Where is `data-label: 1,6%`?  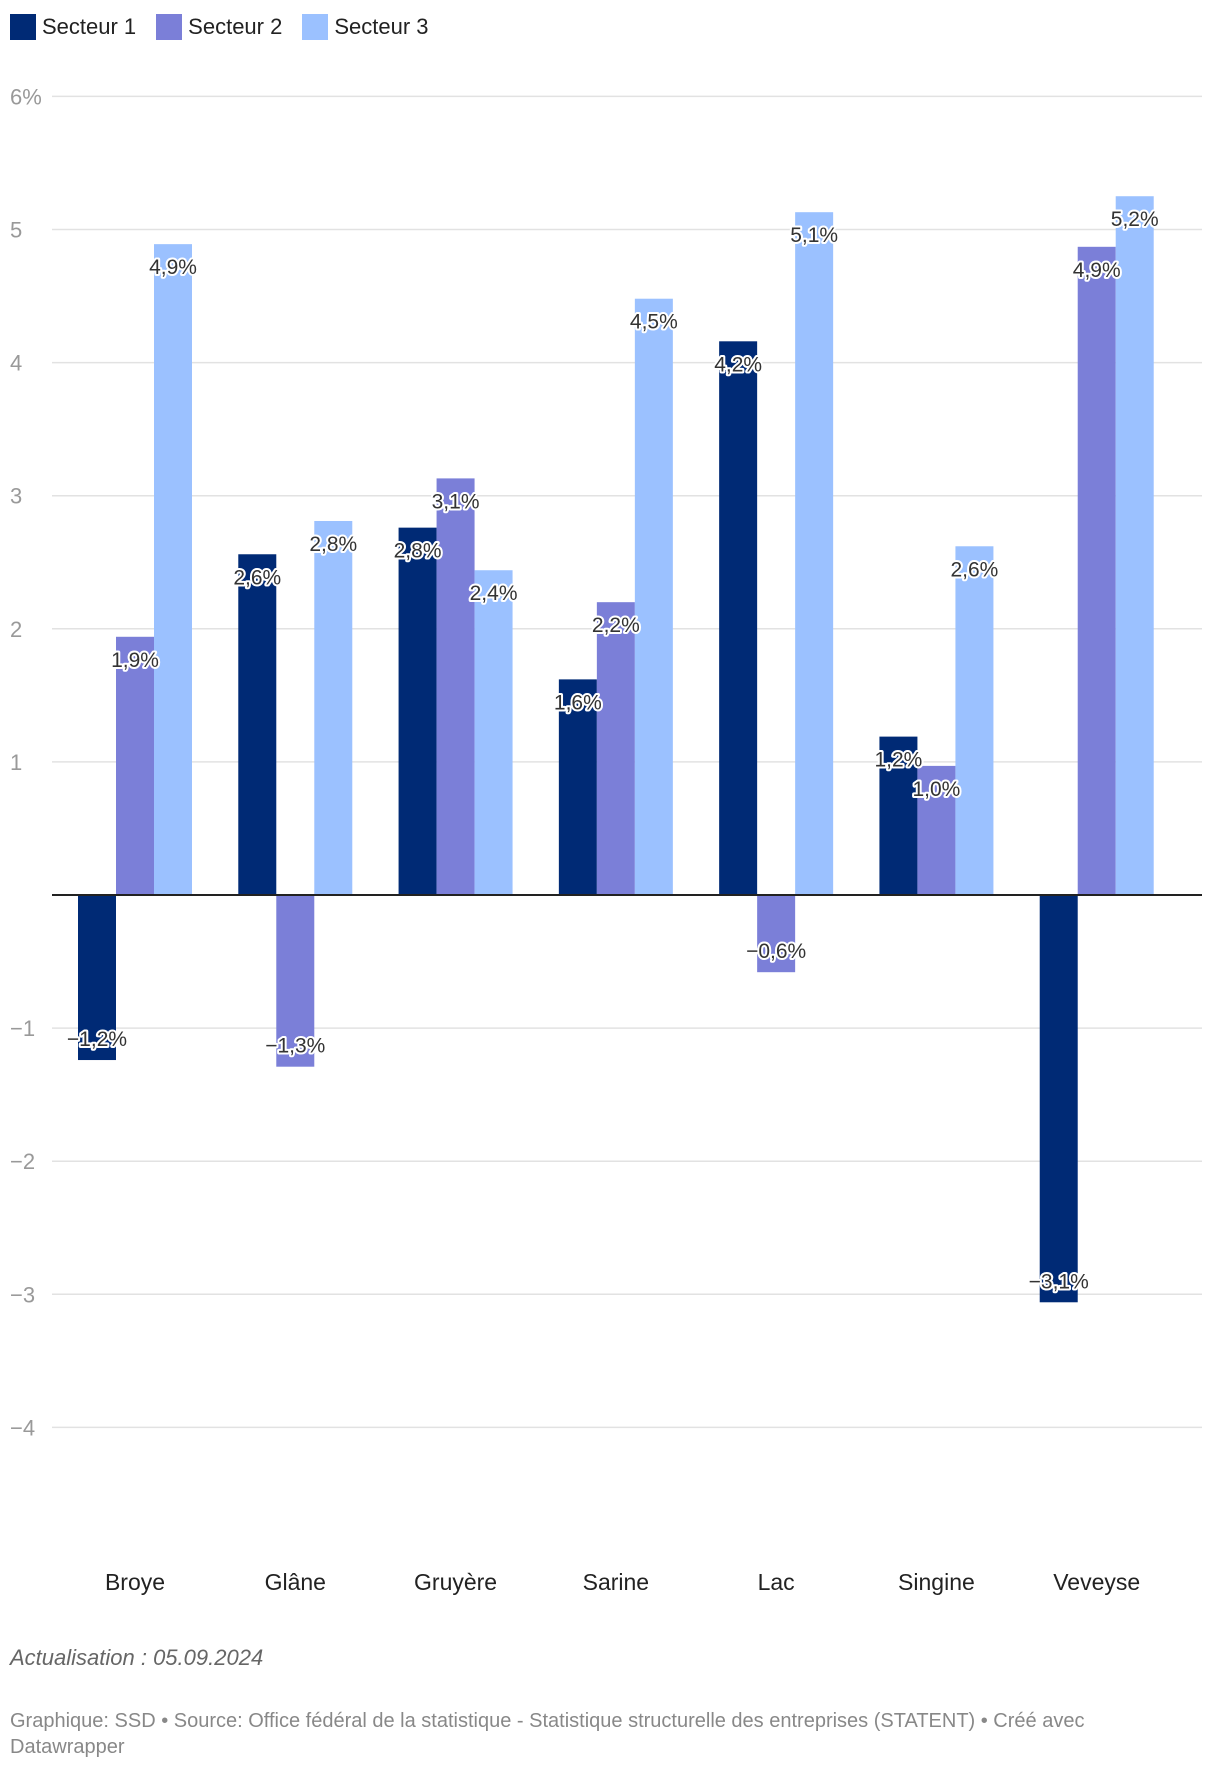
data-label: 1,6% is located at coordinates (578, 702).